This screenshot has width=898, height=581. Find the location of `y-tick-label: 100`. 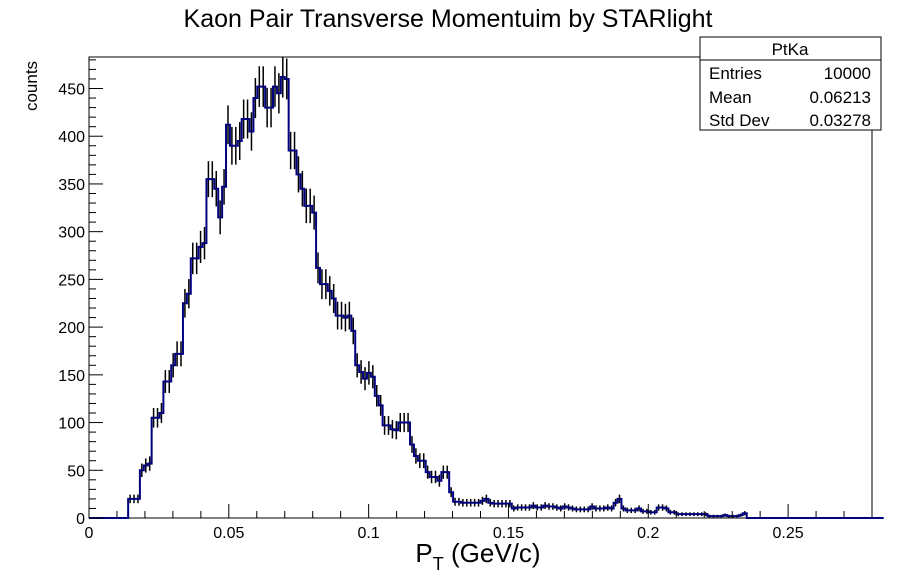

y-tick-label: 100 is located at coordinates (71, 424).